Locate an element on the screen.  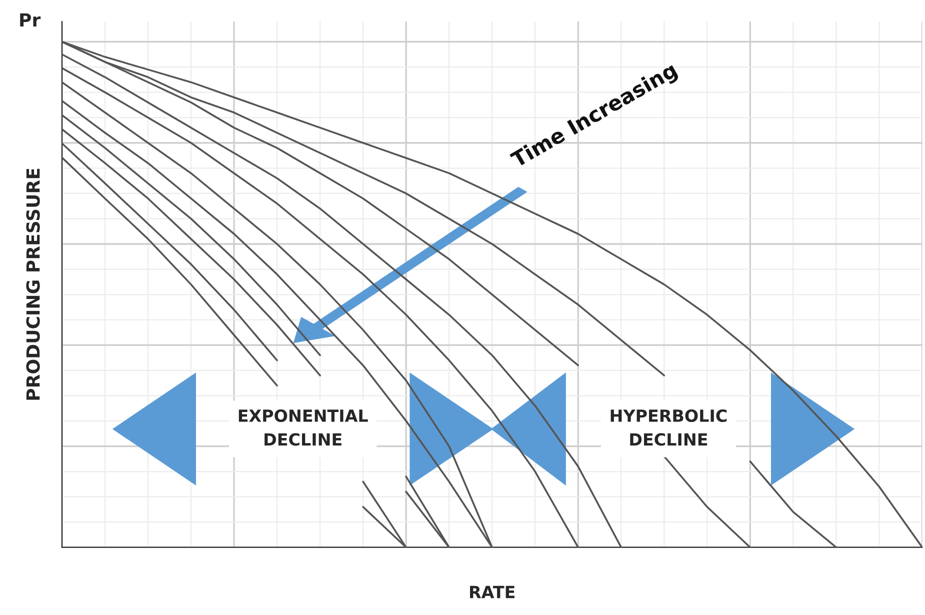
annotation: EXPONENTIAL DECLINE is located at coordinates (303, 427).